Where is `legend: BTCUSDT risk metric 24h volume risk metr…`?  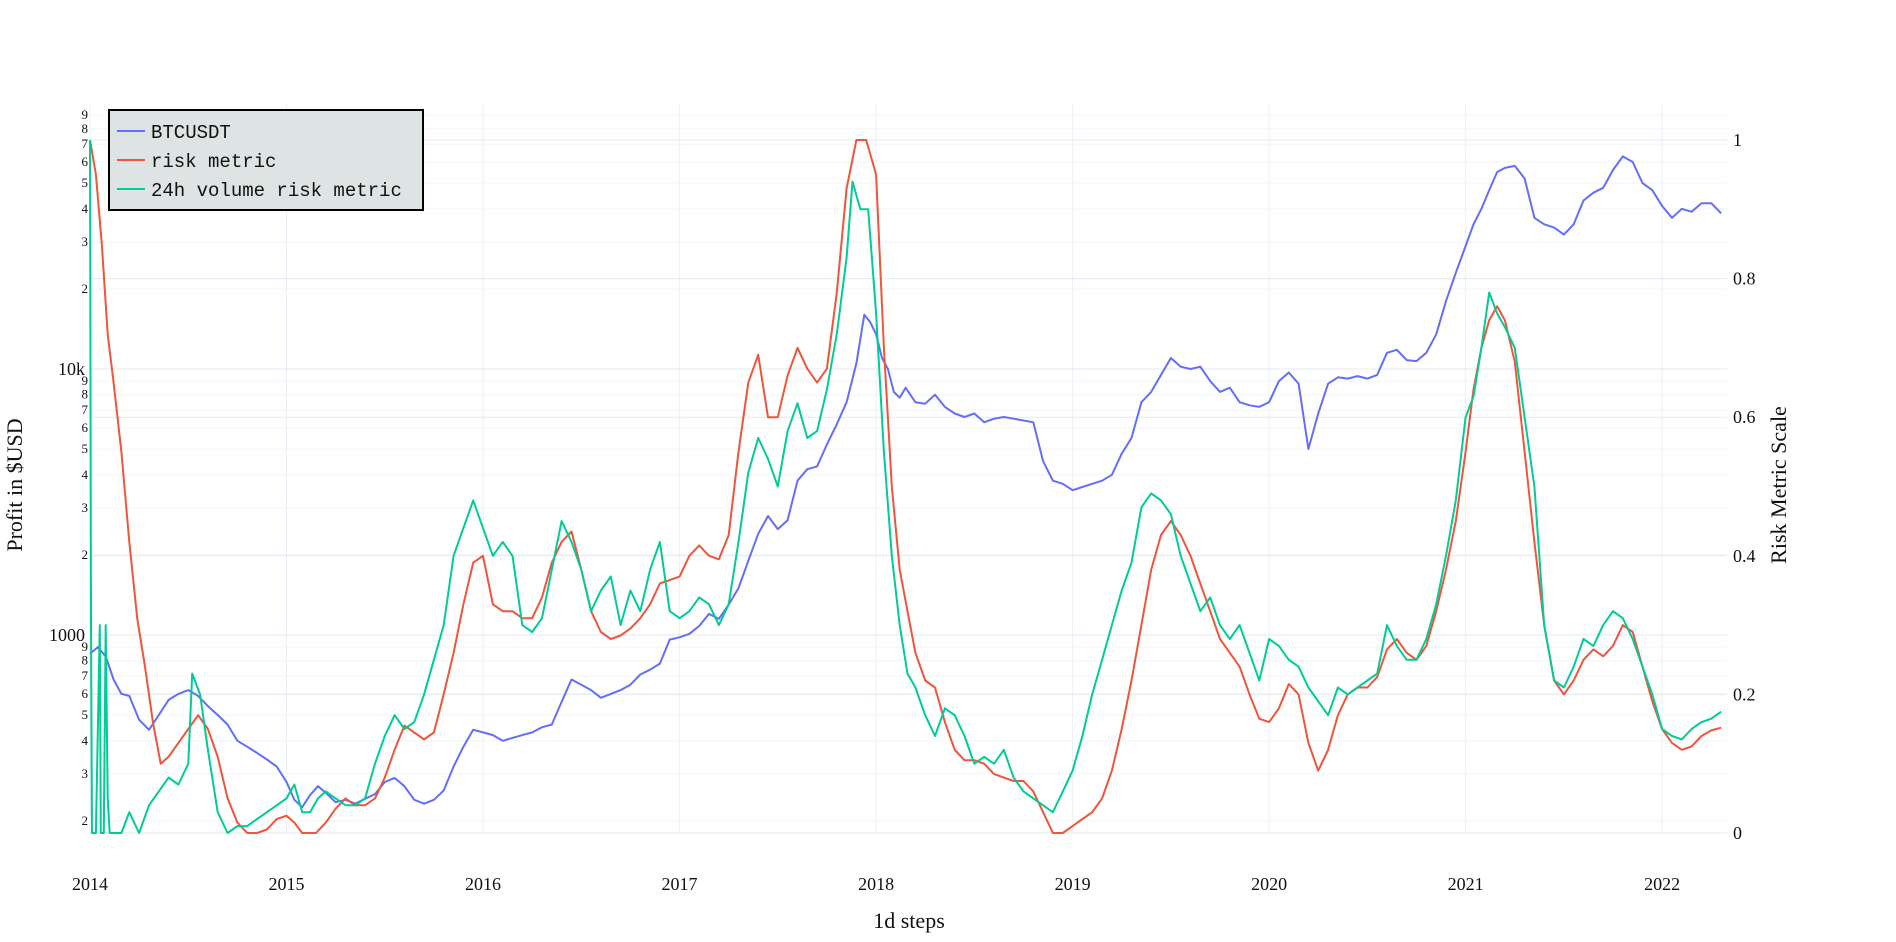
legend: BTCUSDT risk metric 24h volume risk metr… is located at coordinates (266, 160).